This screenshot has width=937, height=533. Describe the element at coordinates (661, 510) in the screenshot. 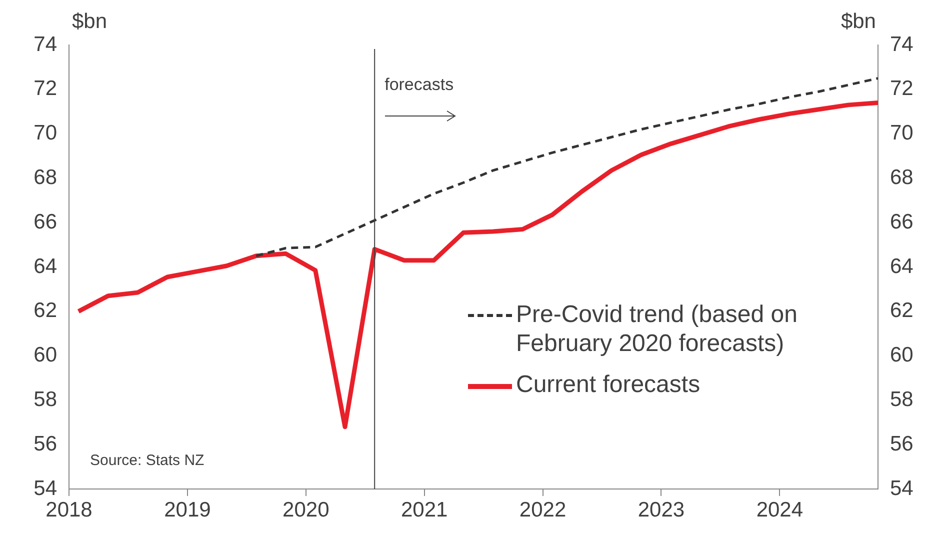

I see `x-tick-label: 2023` at that location.